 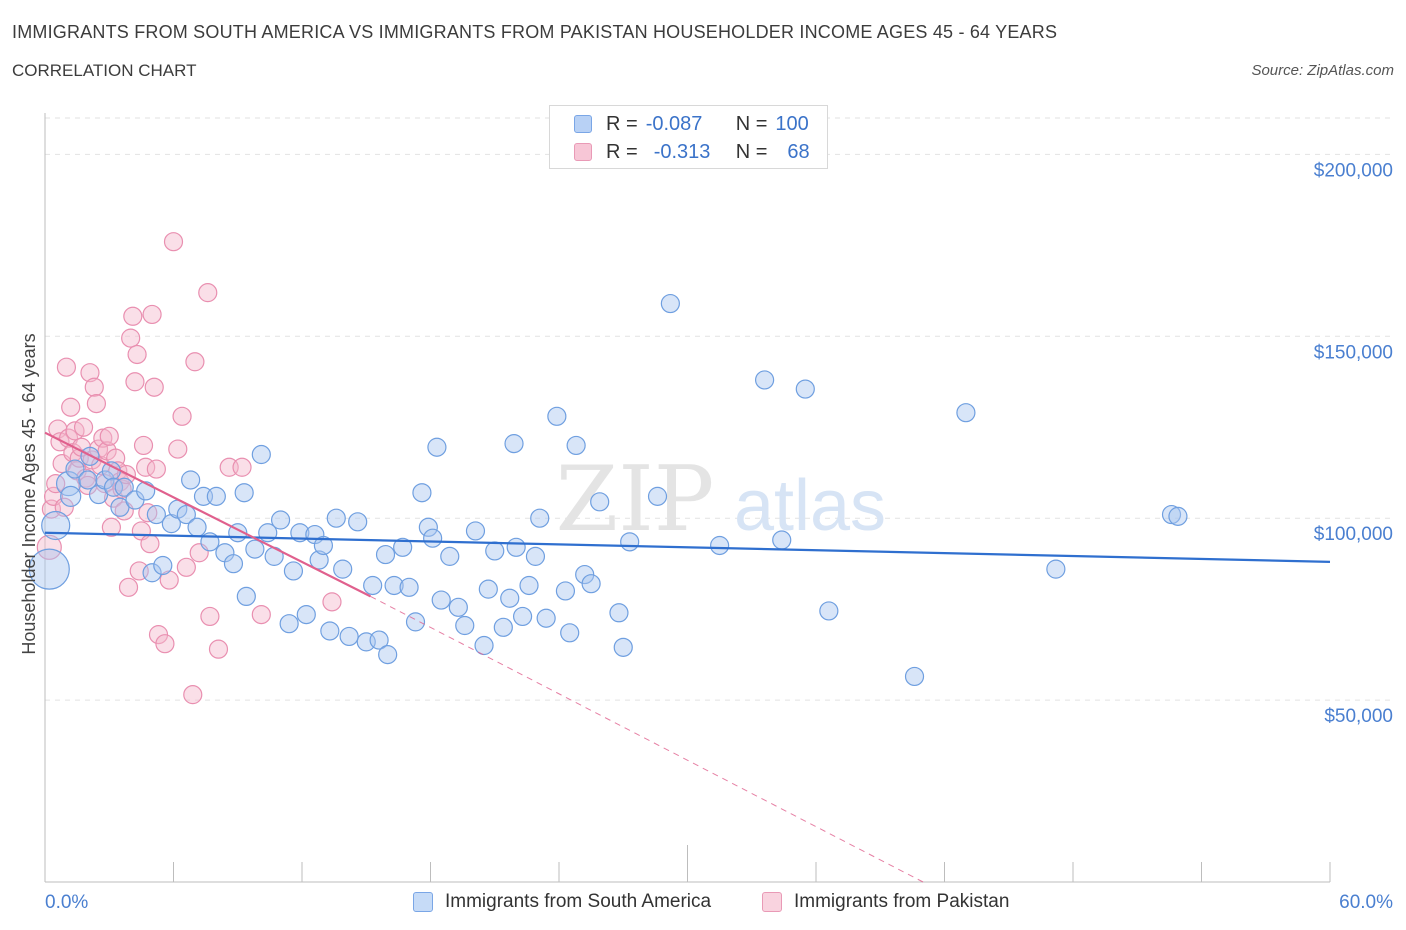 What do you see at coordinates (423, 902) in the screenshot?
I see `south-america-legend-swatch` at bounding box center [423, 902].